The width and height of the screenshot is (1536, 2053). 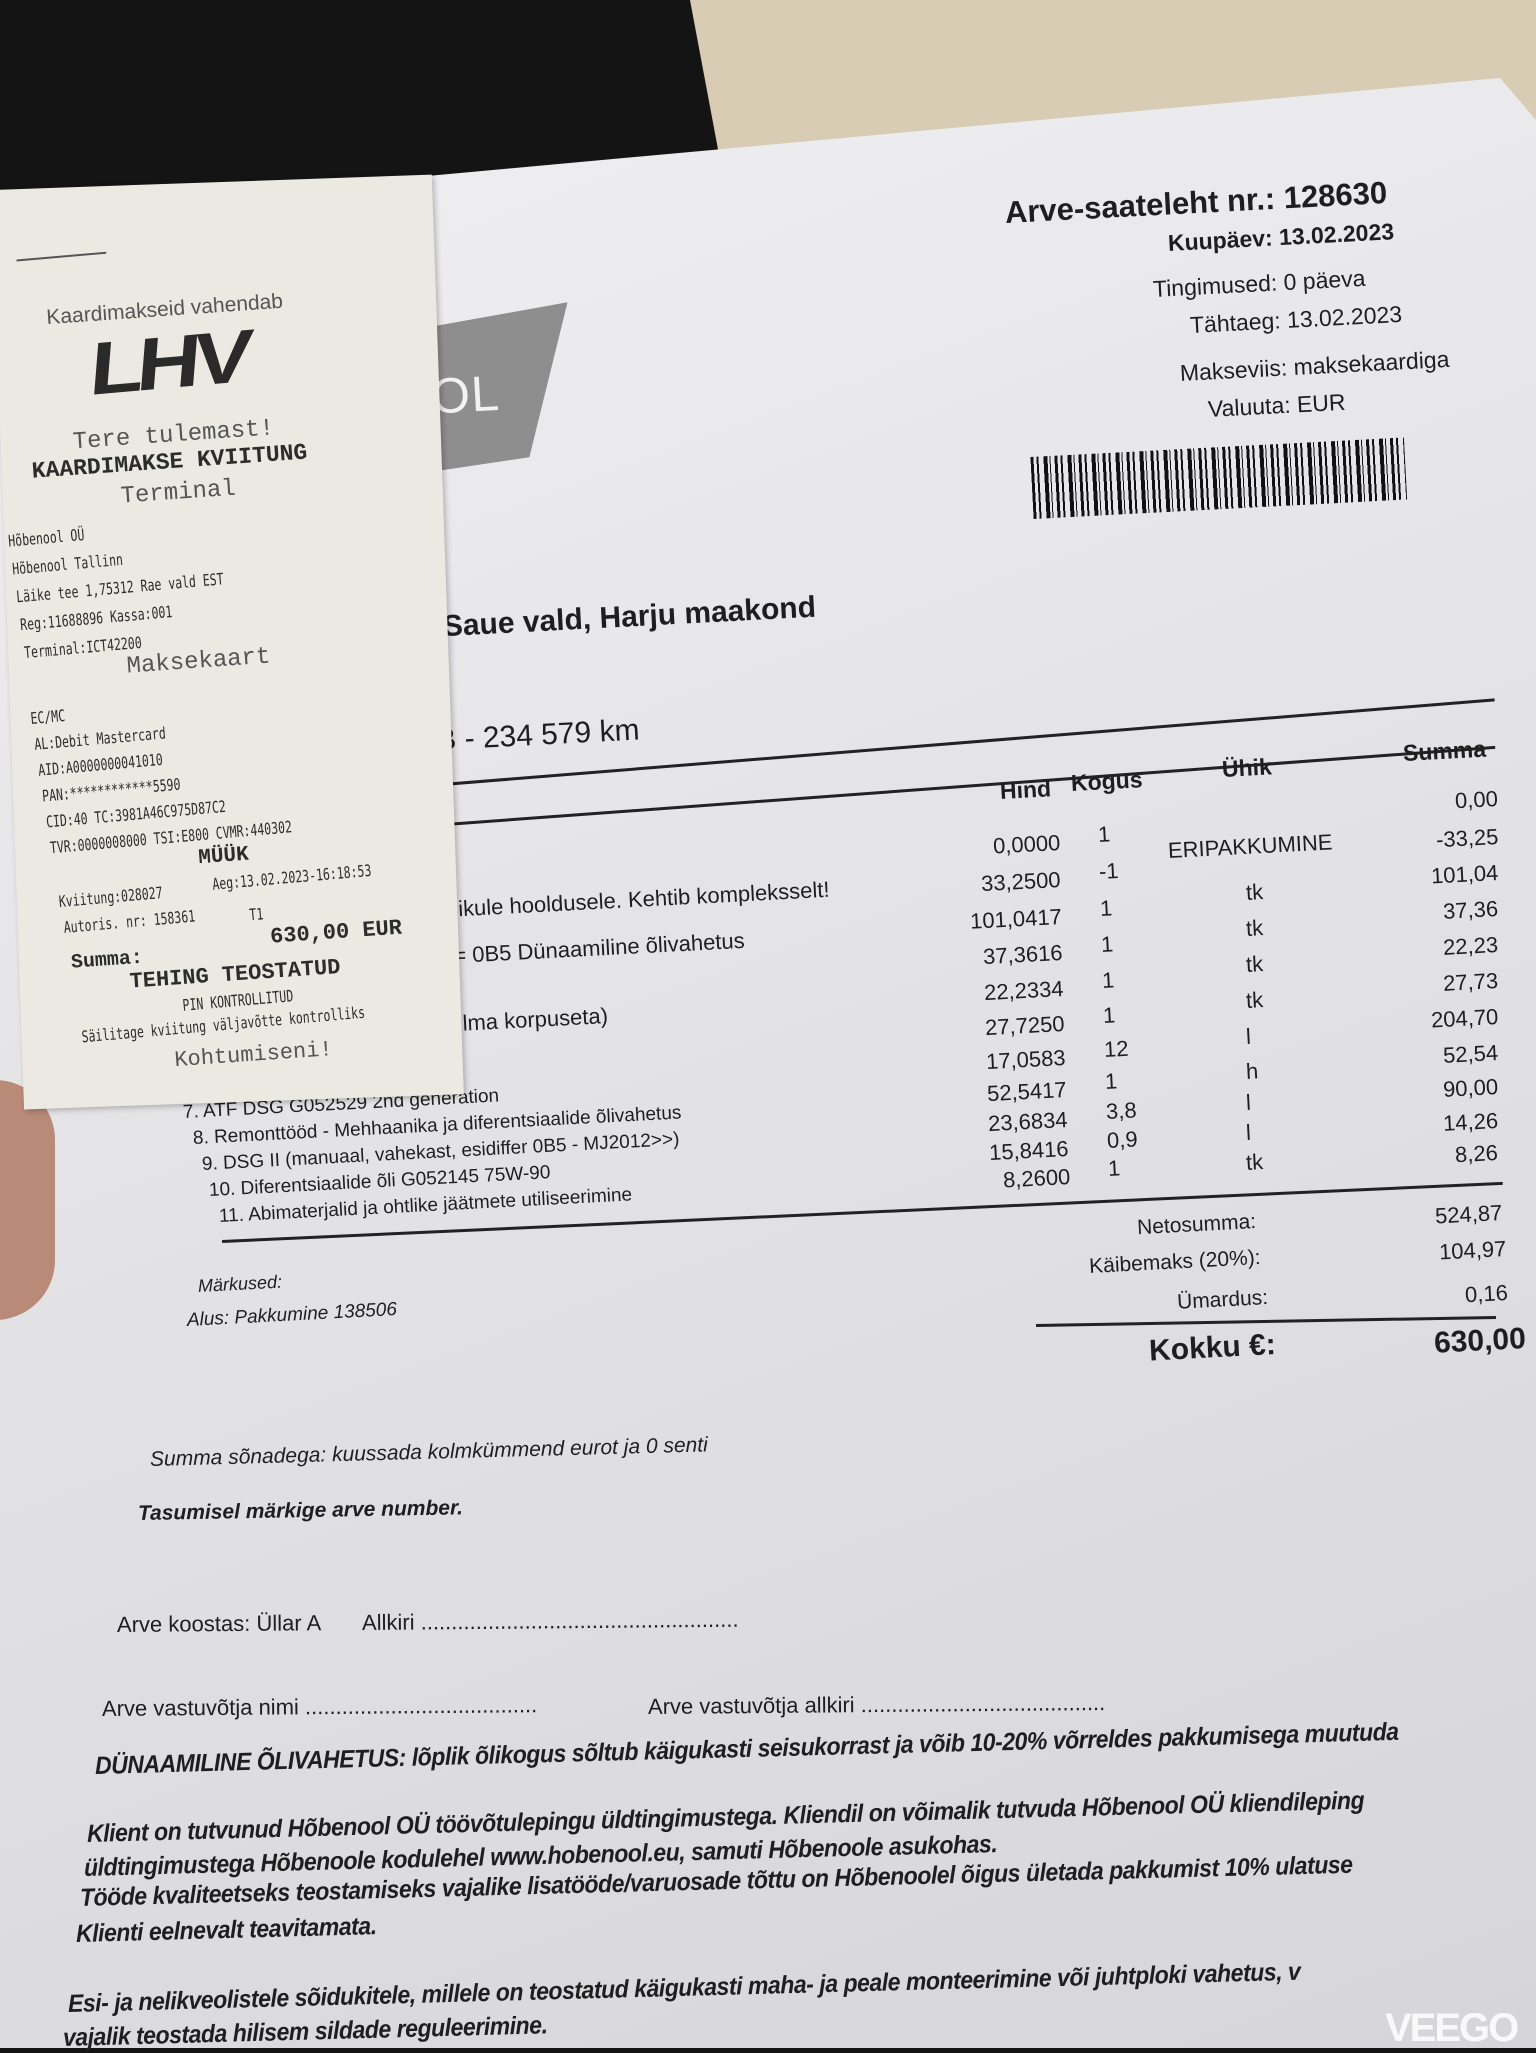 What do you see at coordinates (111, 897) in the screenshot?
I see `receipt-number: Kviitung:028027` at bounding box center [111, 897].